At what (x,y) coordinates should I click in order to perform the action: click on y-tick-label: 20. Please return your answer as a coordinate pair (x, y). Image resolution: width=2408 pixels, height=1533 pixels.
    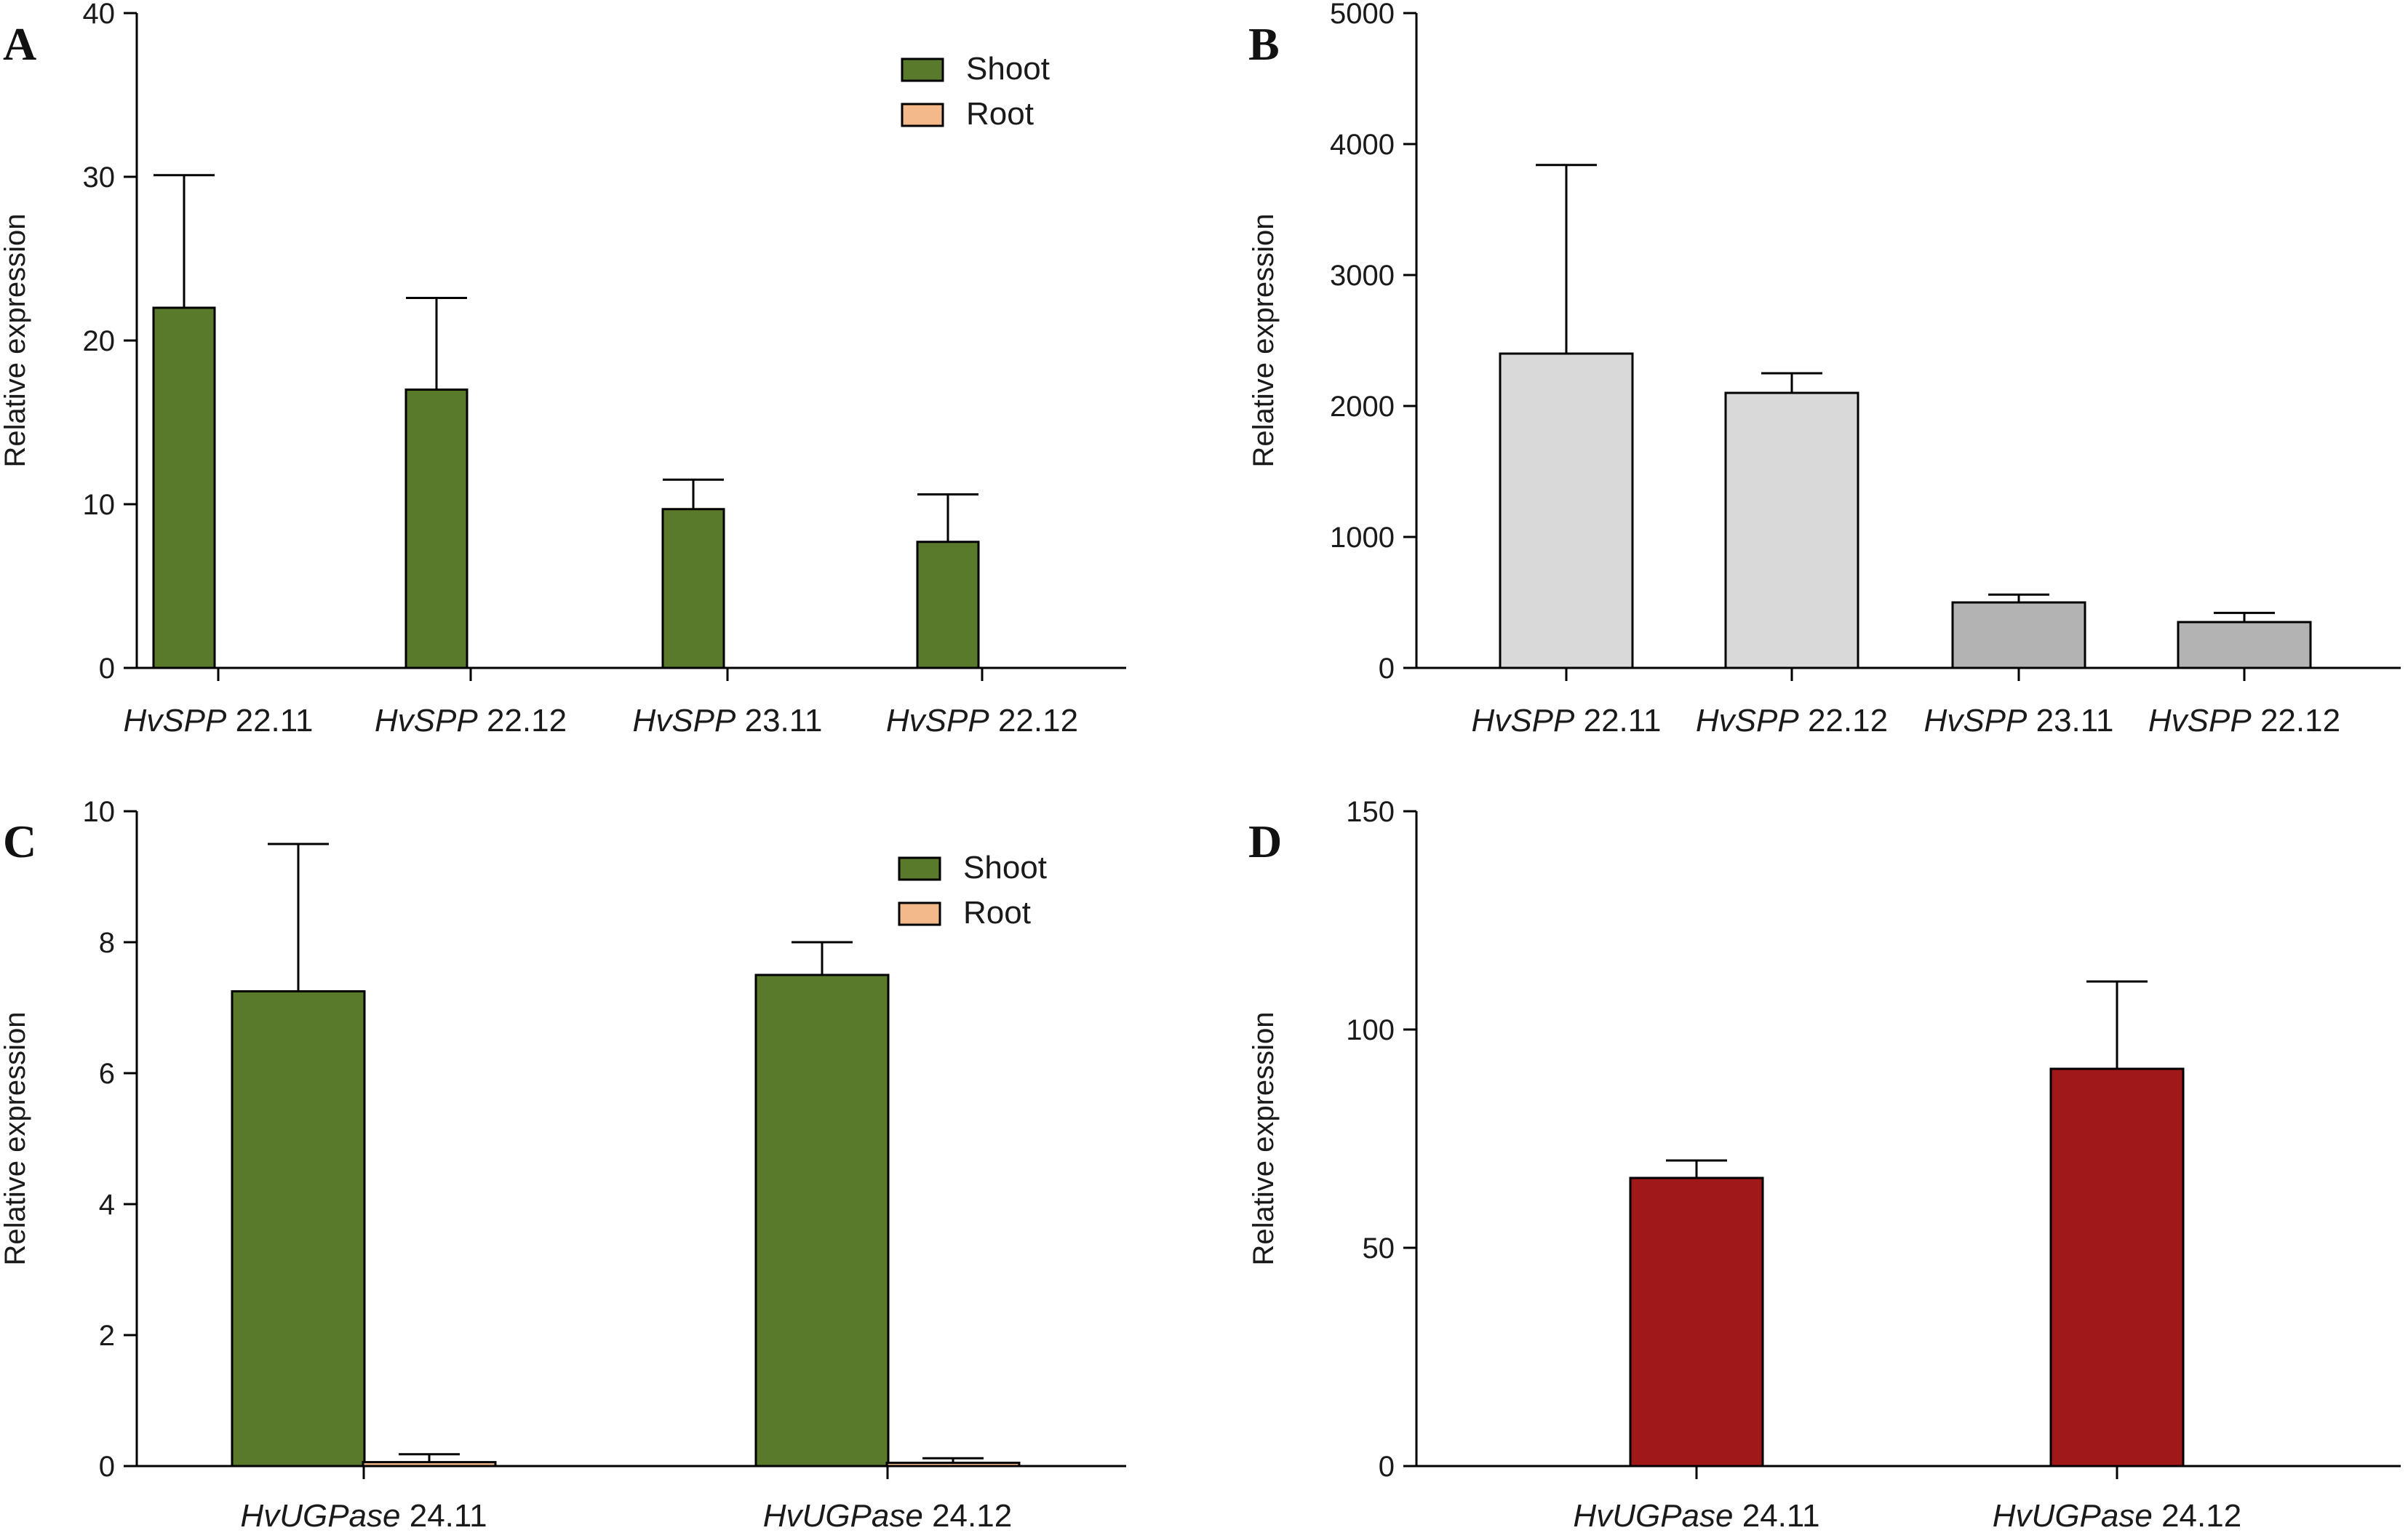
    Looking at the image, I should click on (100, 341).